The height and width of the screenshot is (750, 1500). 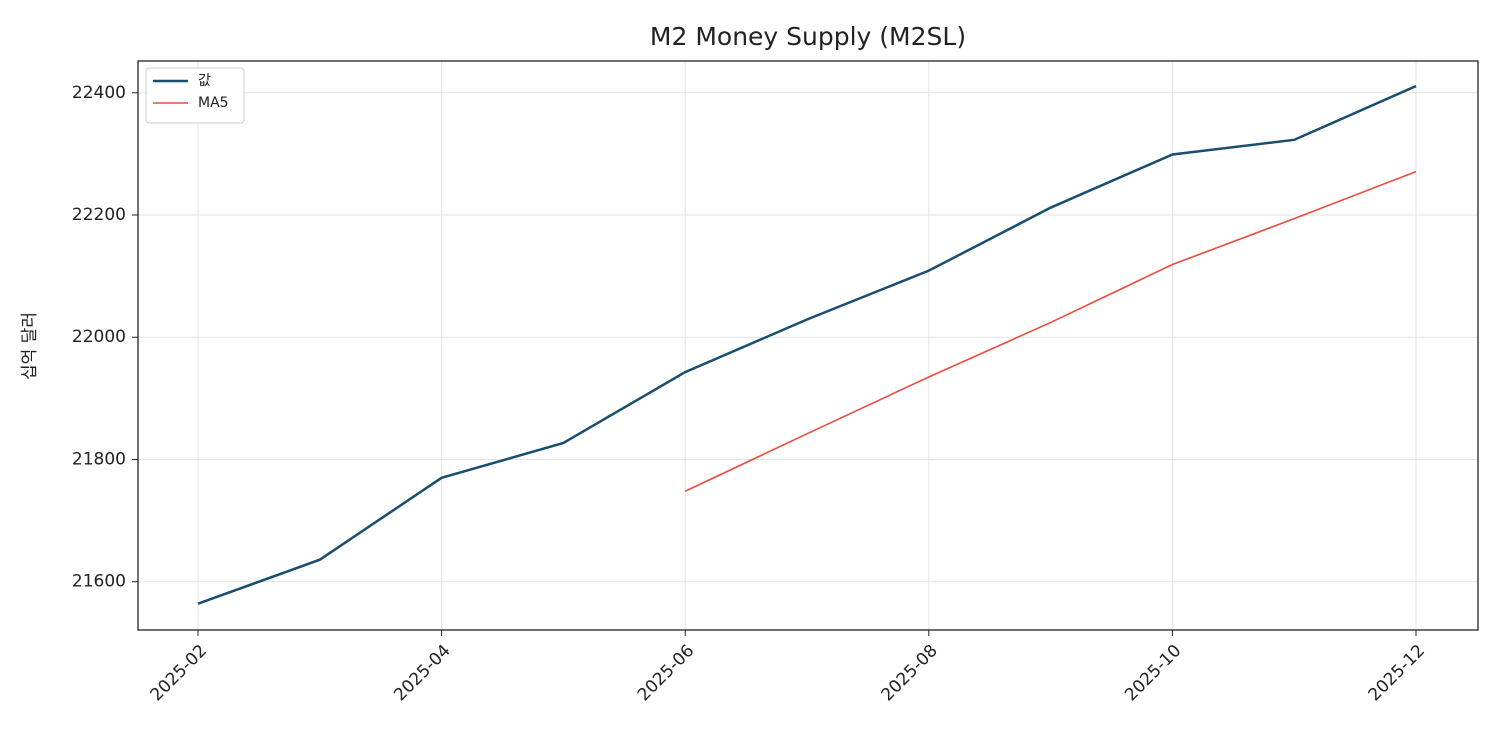 What do you see at coordinates (808, 36) in the screenshot?
I see `chart-title: M2 Money Supply (M2SL)` at bounding box center [808, 36].